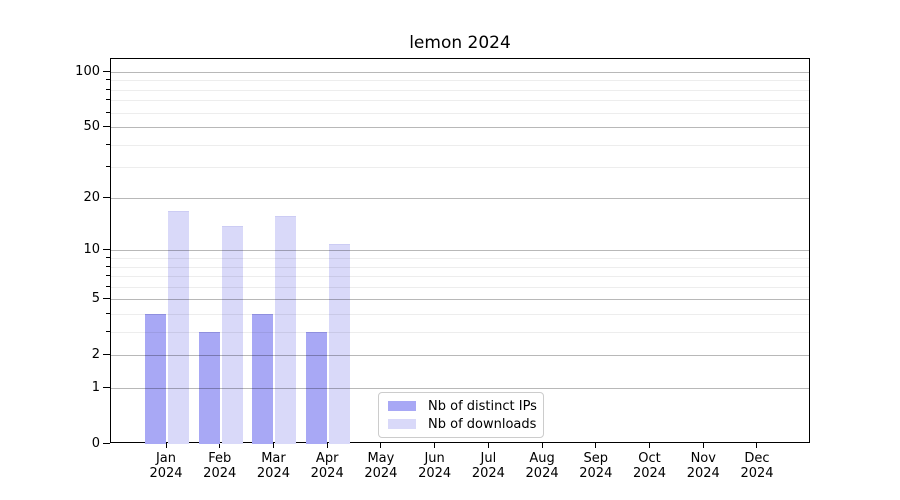  What do you see at coordinates (482, 424) in the screenshot?
I see `legend-label: Nb of downloads` at bounding box center [482, 424].